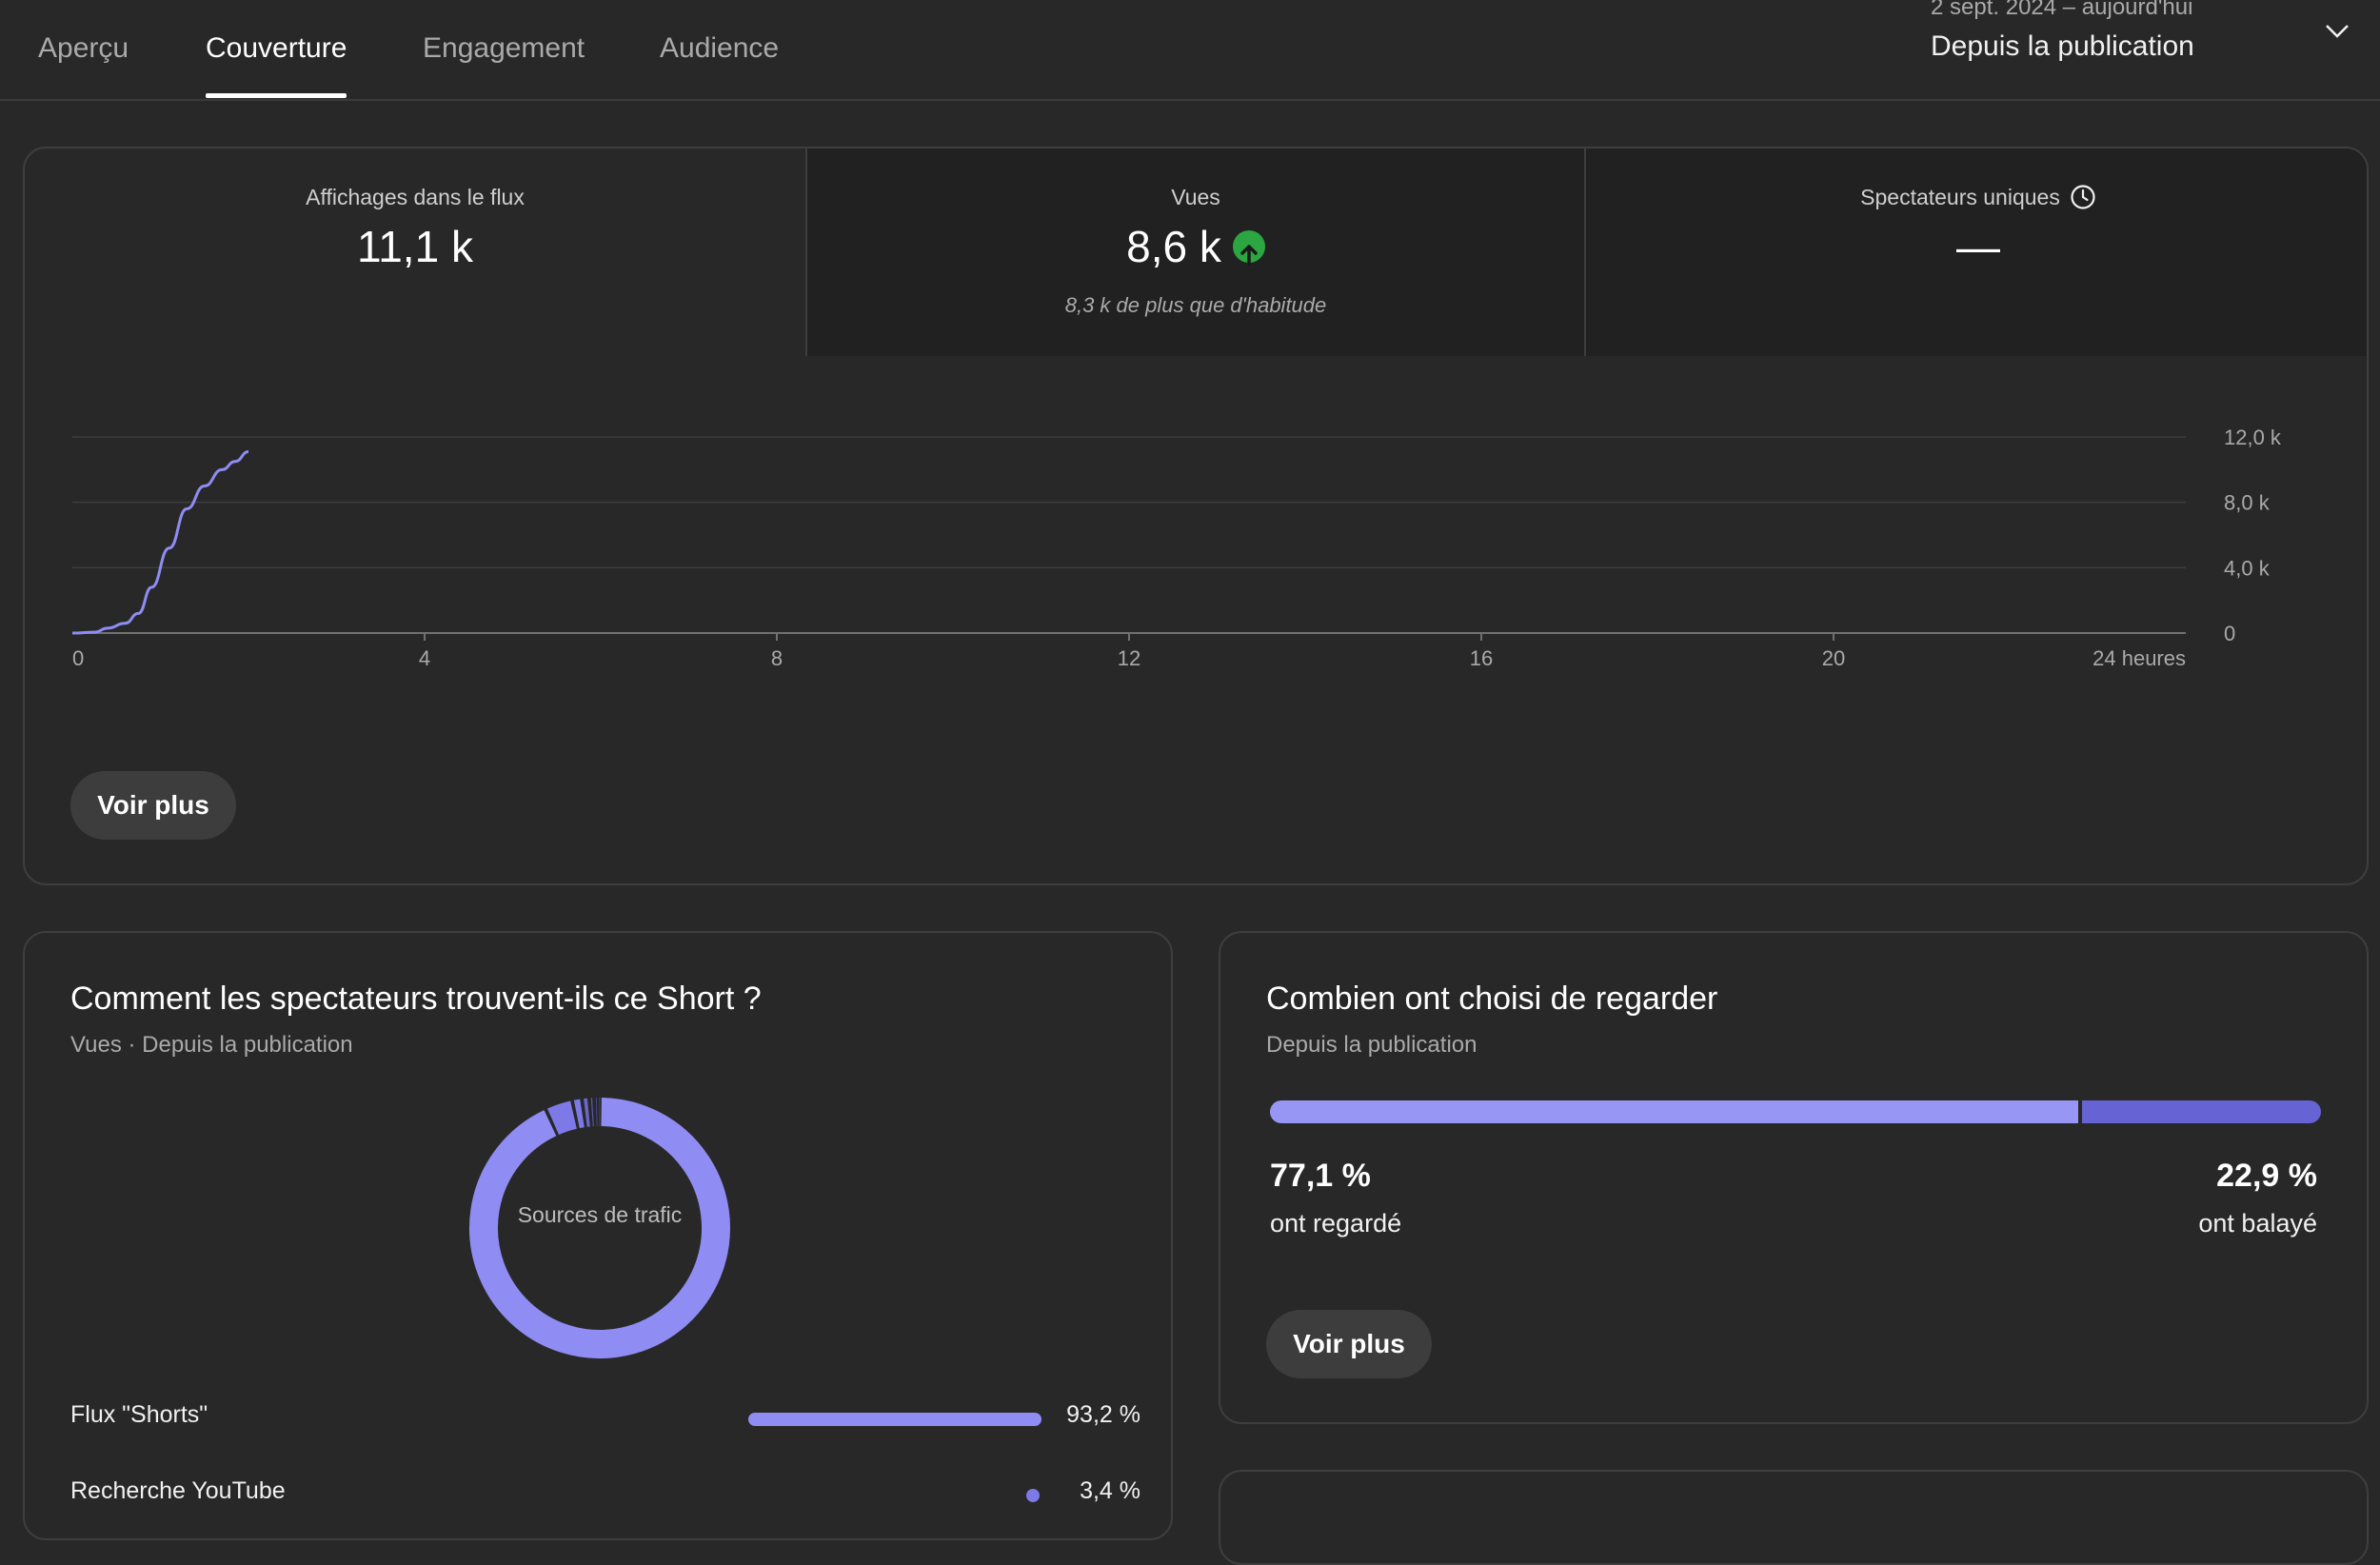  Describe the element at coordinates (211, 1045) in the screenshot. I see `traffic-card-subtitle: Vues · Depuis la publication` at that location.